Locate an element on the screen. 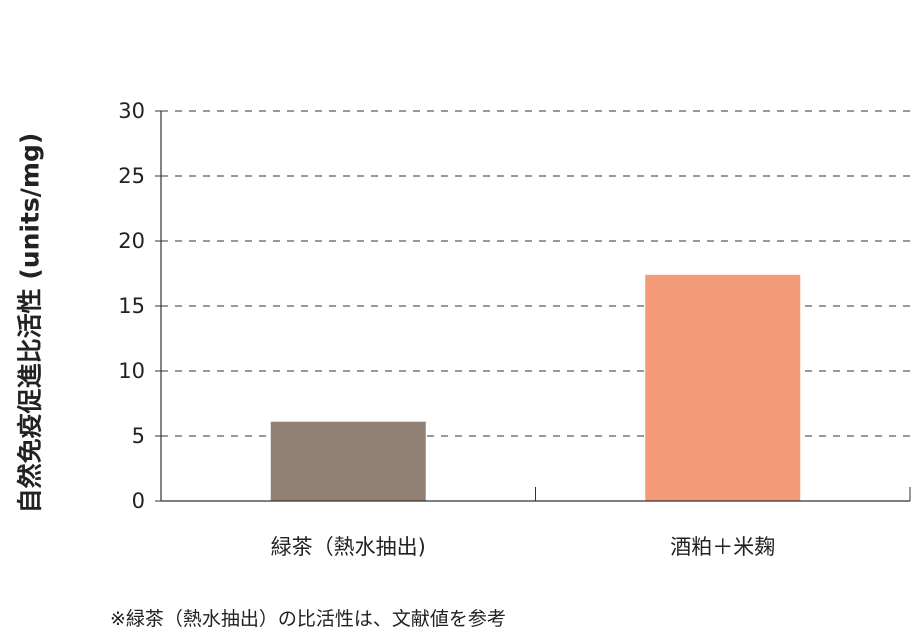  y-axis-ticks: 0 5 10 15 20 25 30 is located at coordinates (139, 306).